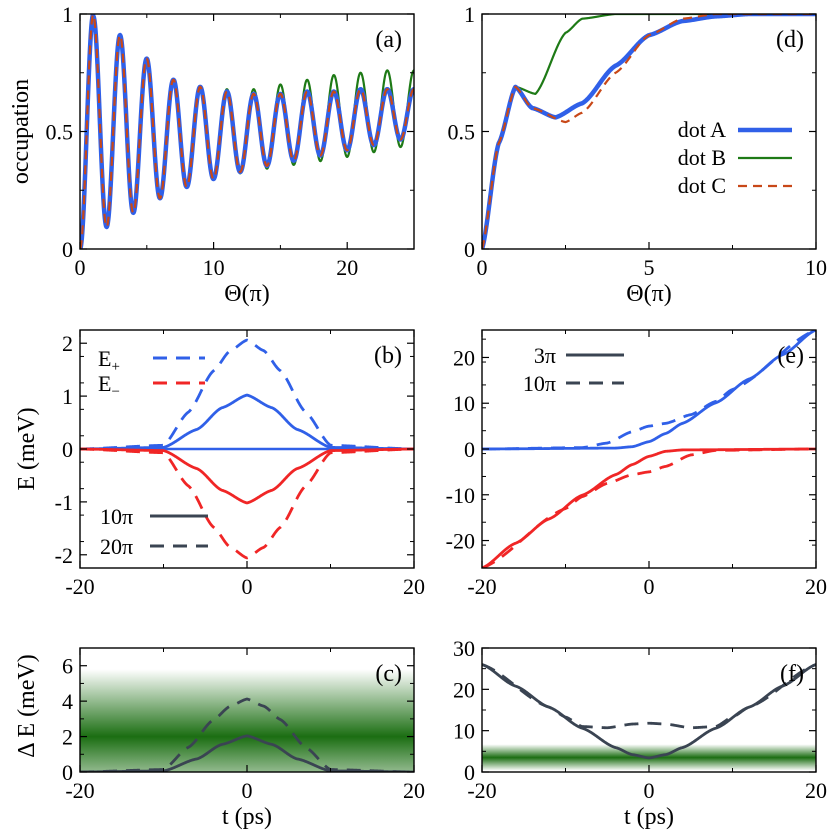 The height and width of the screenshot is (834, 830). I want to click on panel-d, so click(649, 131).